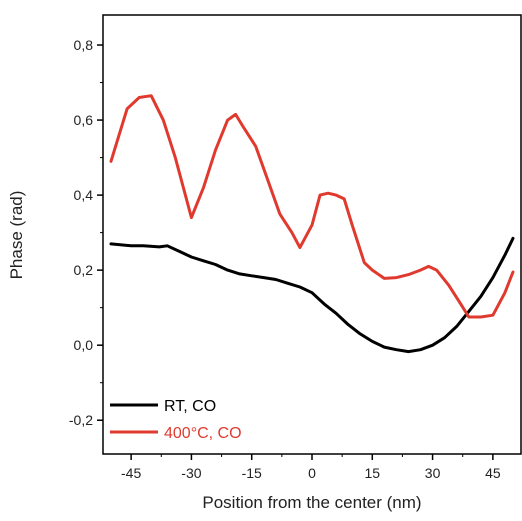 The height and width of the screenshot is (521, 522). What do you see at coordinates (190, 406) in the screenshot?
I see `legend-label-rt-co: RT, CO` at bounding box center [190, 406].